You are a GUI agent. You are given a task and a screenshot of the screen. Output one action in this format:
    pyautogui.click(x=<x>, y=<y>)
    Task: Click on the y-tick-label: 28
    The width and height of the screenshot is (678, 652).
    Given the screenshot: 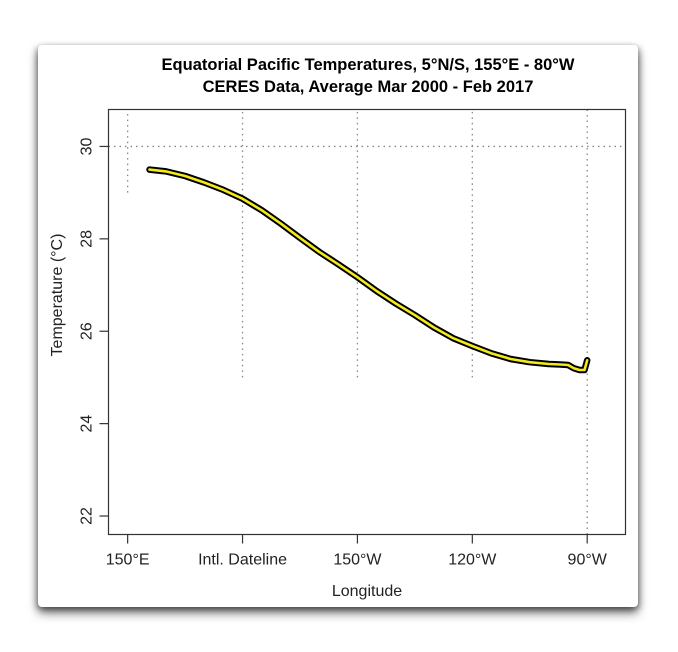 What is the action you would take?
    pyautogui.click(x=87, y=239)
    